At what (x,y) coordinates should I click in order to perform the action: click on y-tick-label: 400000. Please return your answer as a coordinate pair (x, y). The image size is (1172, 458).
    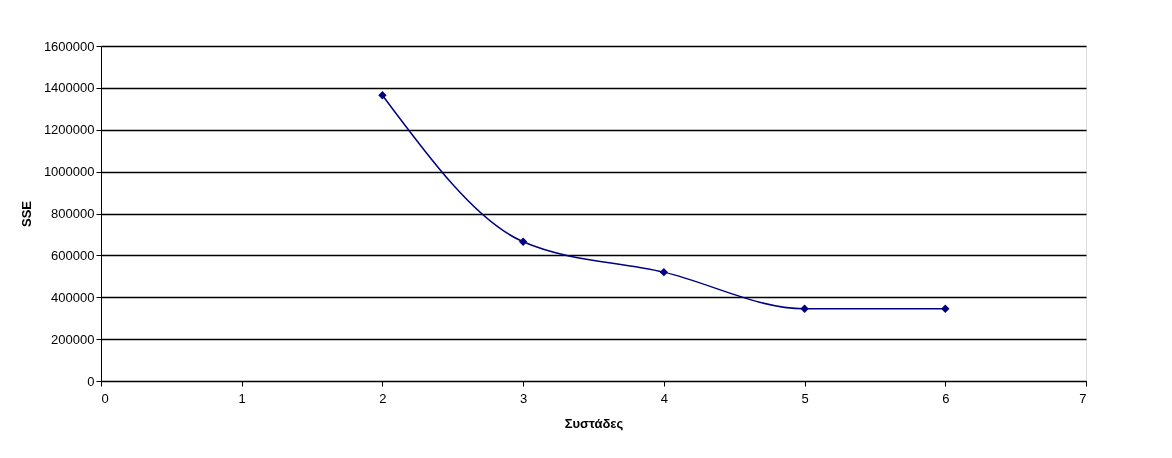
    Looking at the image, I should click on (73, 297).